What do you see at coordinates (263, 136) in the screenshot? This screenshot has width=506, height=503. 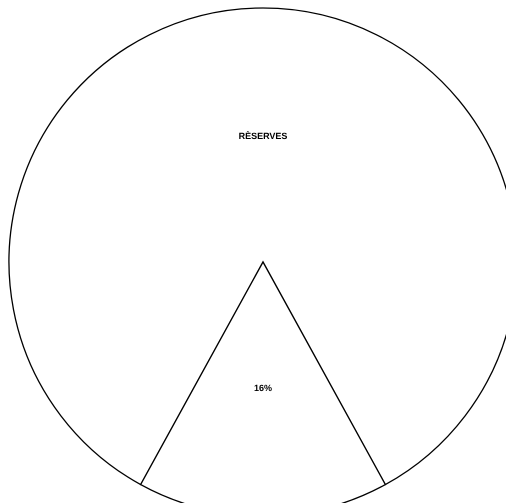 I see `slice-label: RÈSERVES` at bounding box center [263, 136].